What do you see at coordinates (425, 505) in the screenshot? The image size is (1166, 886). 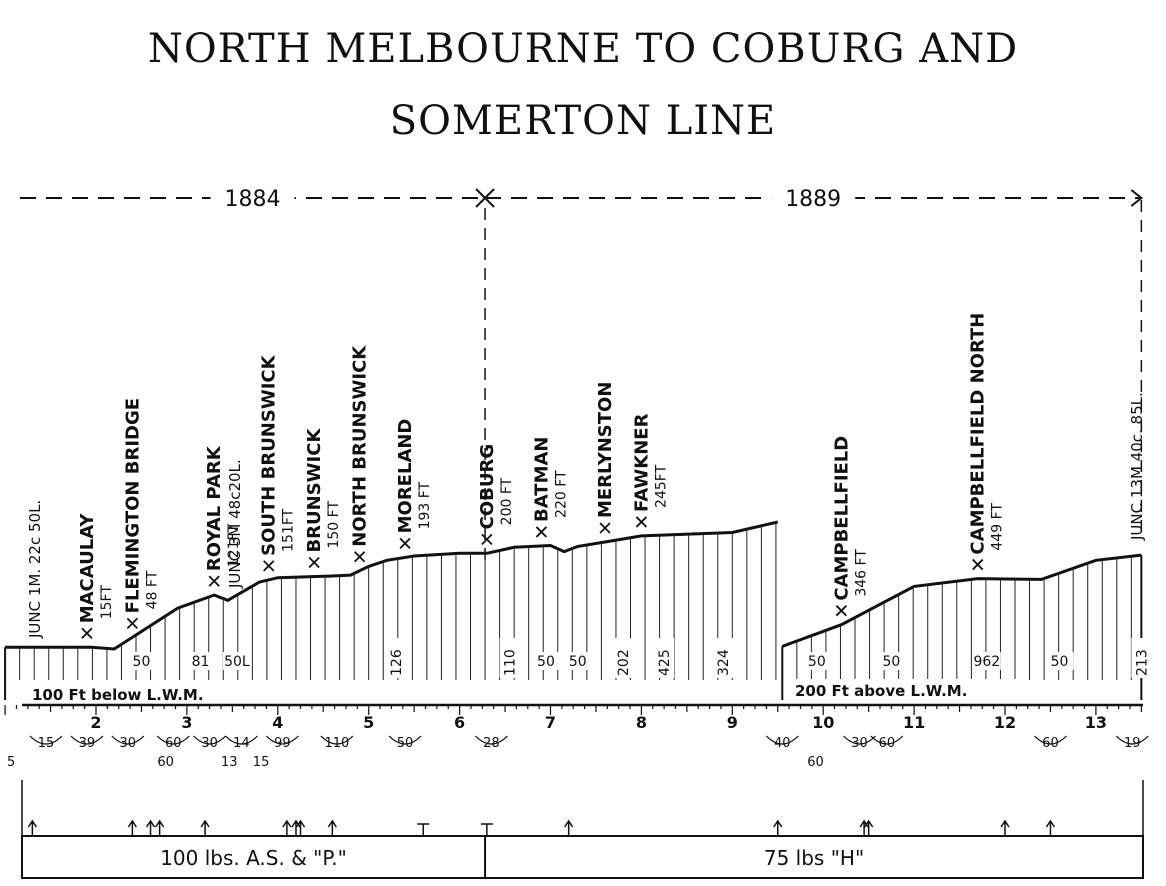 I see `station-height: 193 FT` at bounding box center [425, 505].